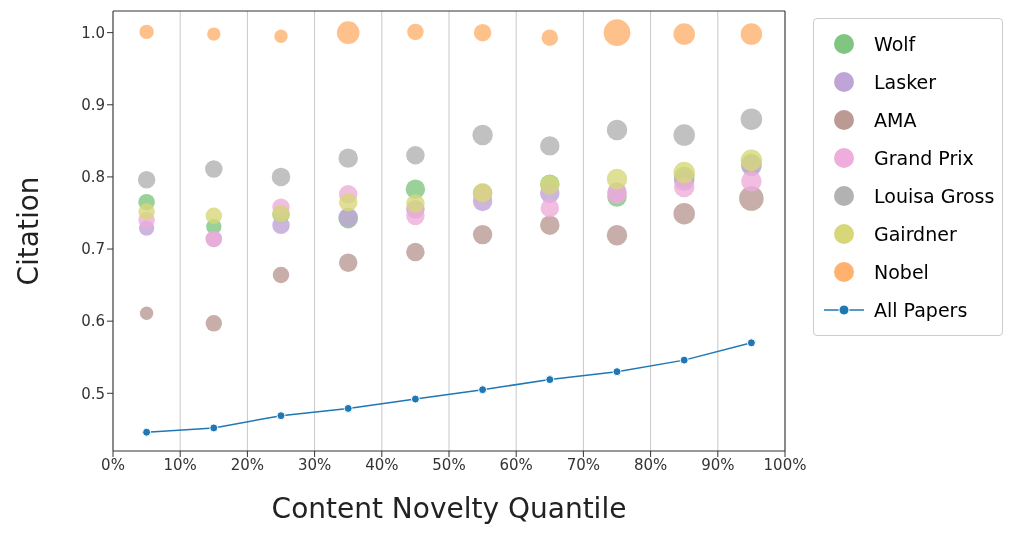 This screenshot has height=544, width=1029. I want to click on legend-label: Wolf, so click(895, 44).